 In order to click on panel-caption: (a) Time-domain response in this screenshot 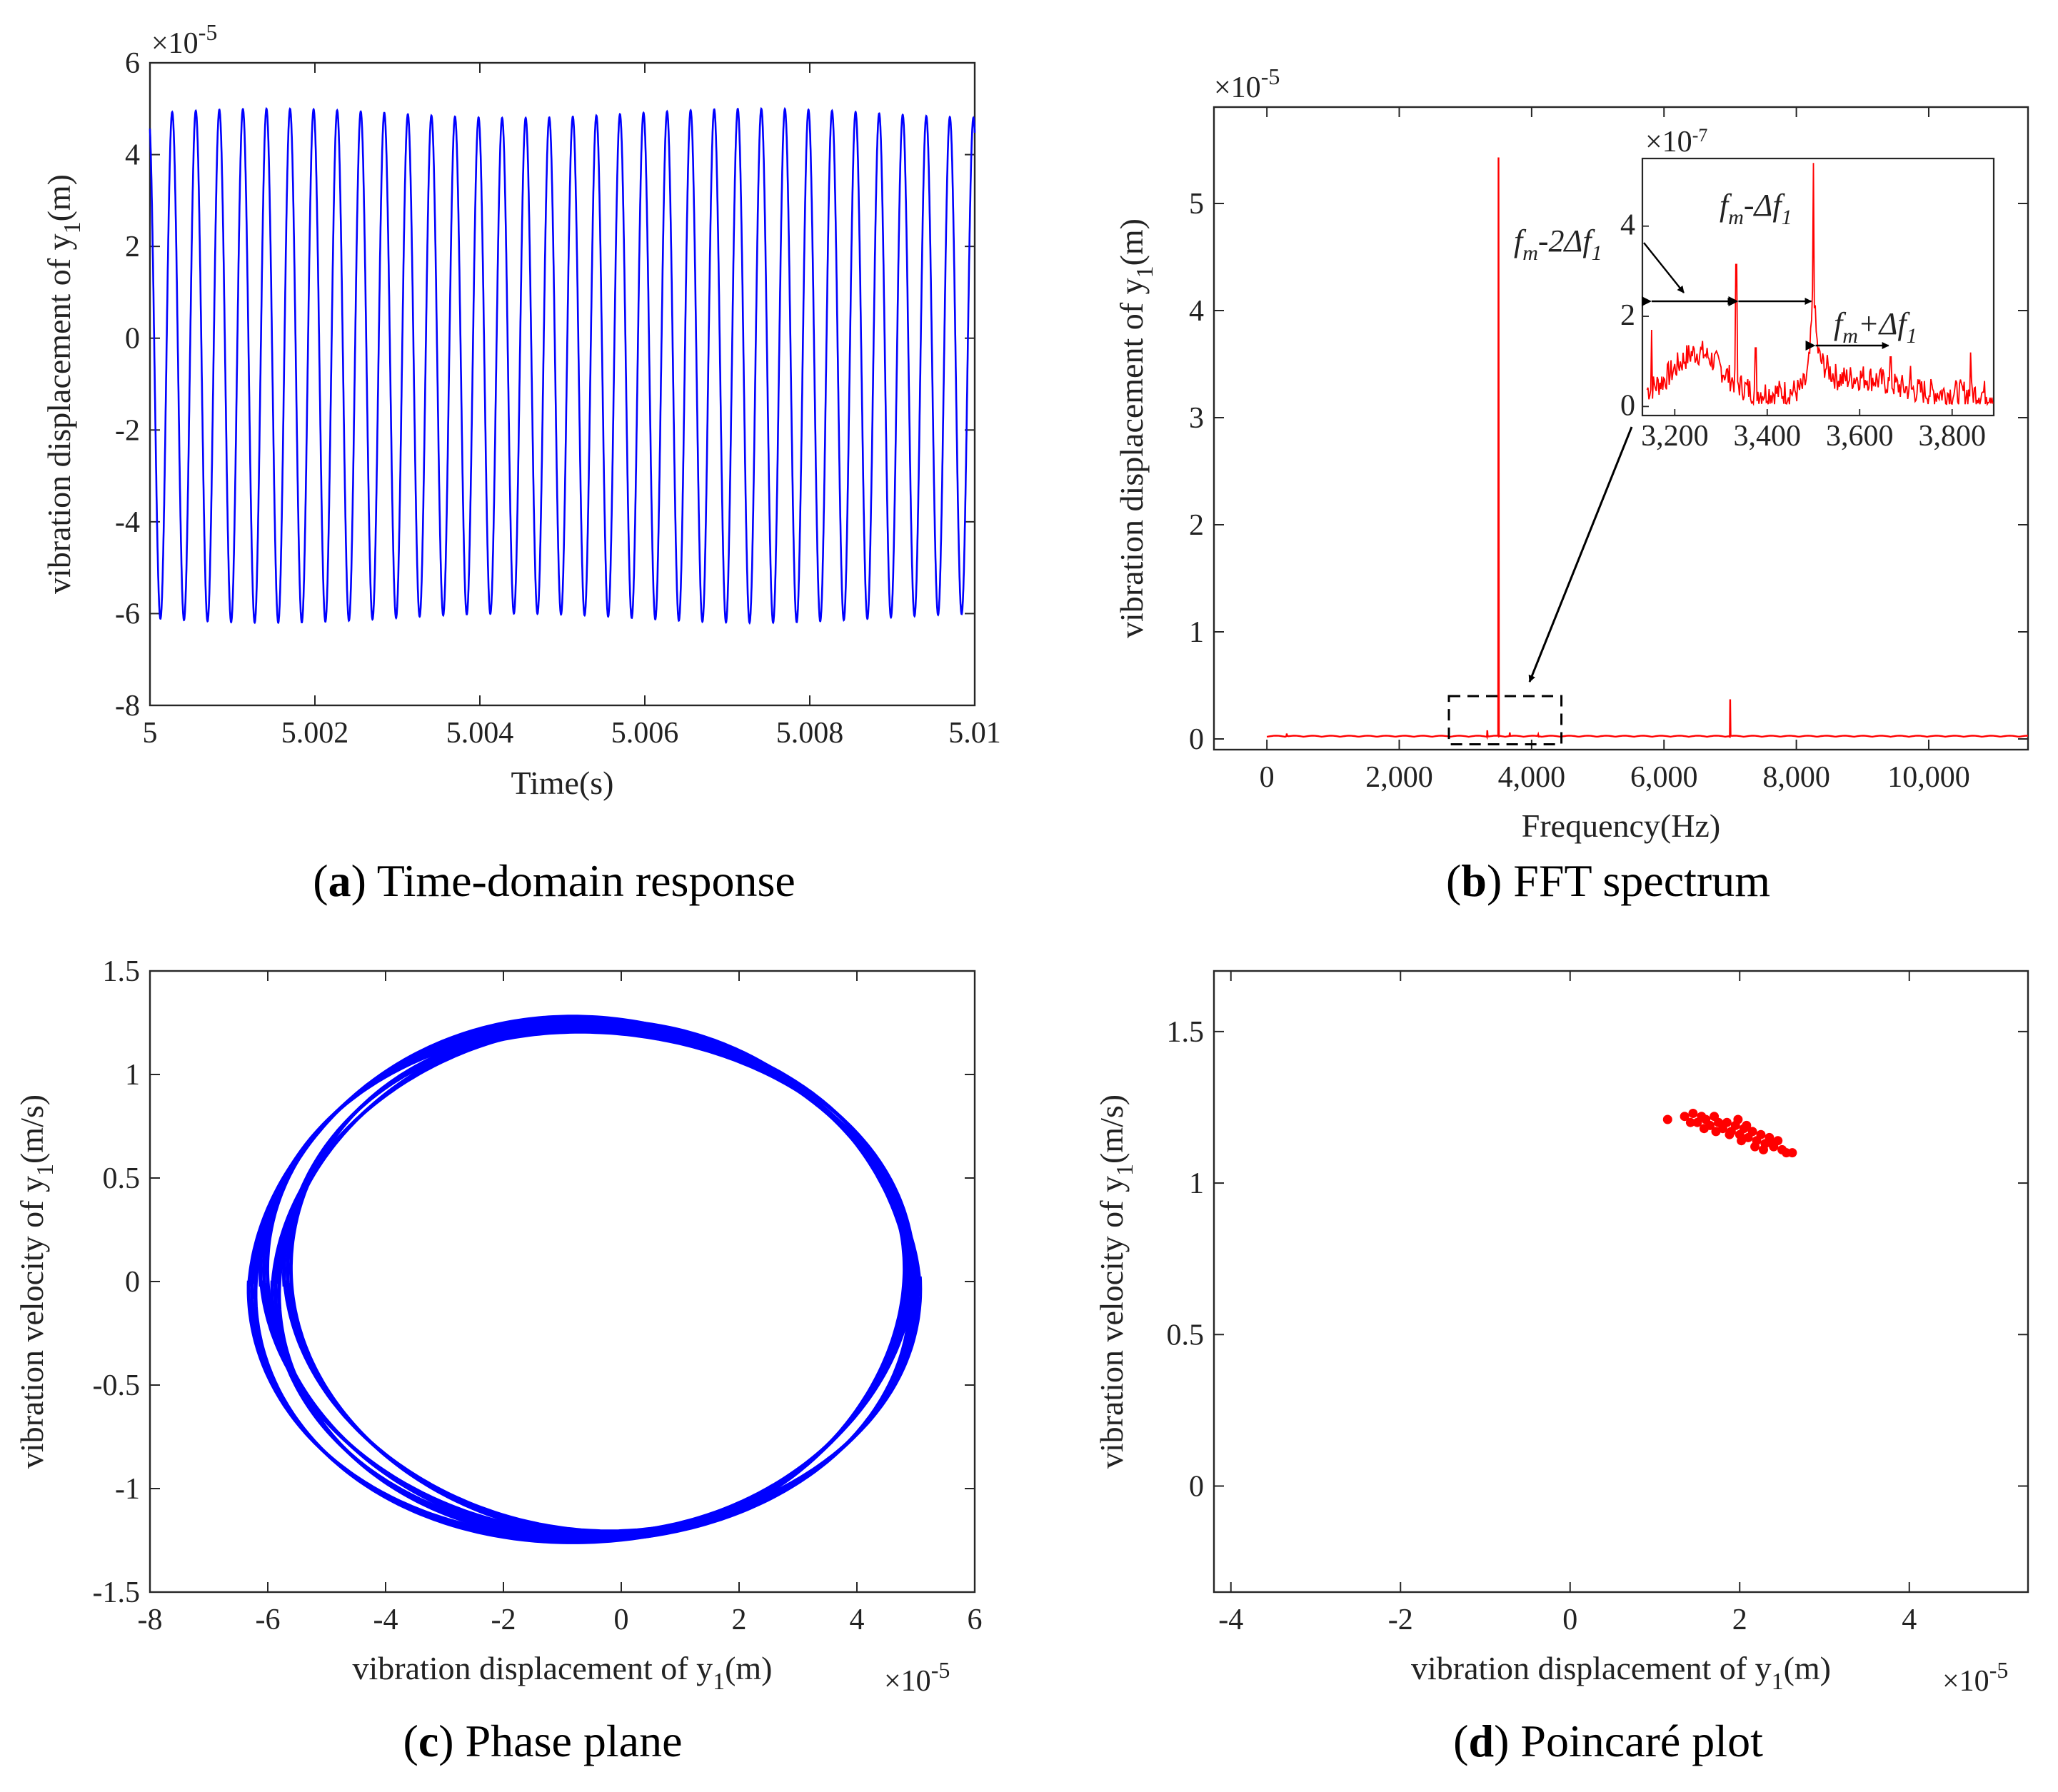, I will do `click(554, 880)`.